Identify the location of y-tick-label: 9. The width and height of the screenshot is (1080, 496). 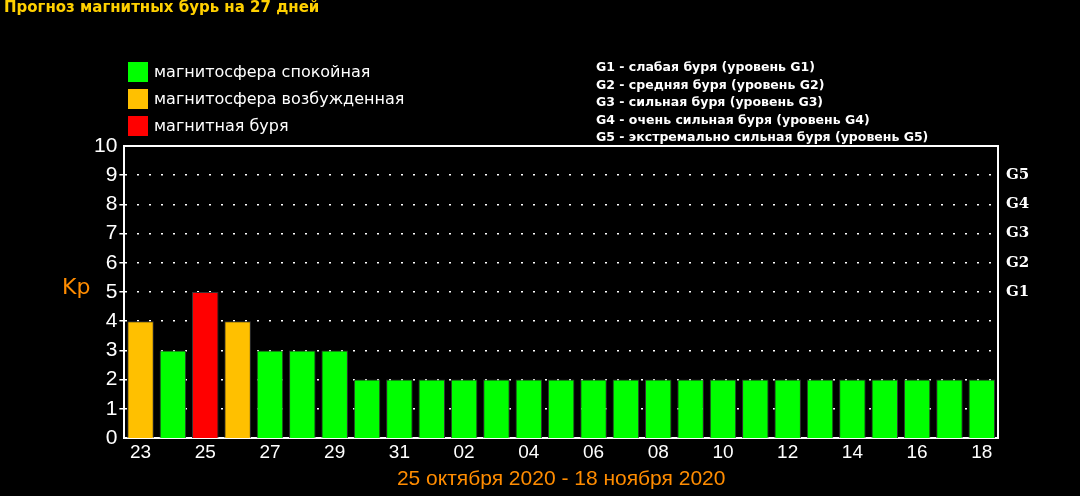
(111, 173).